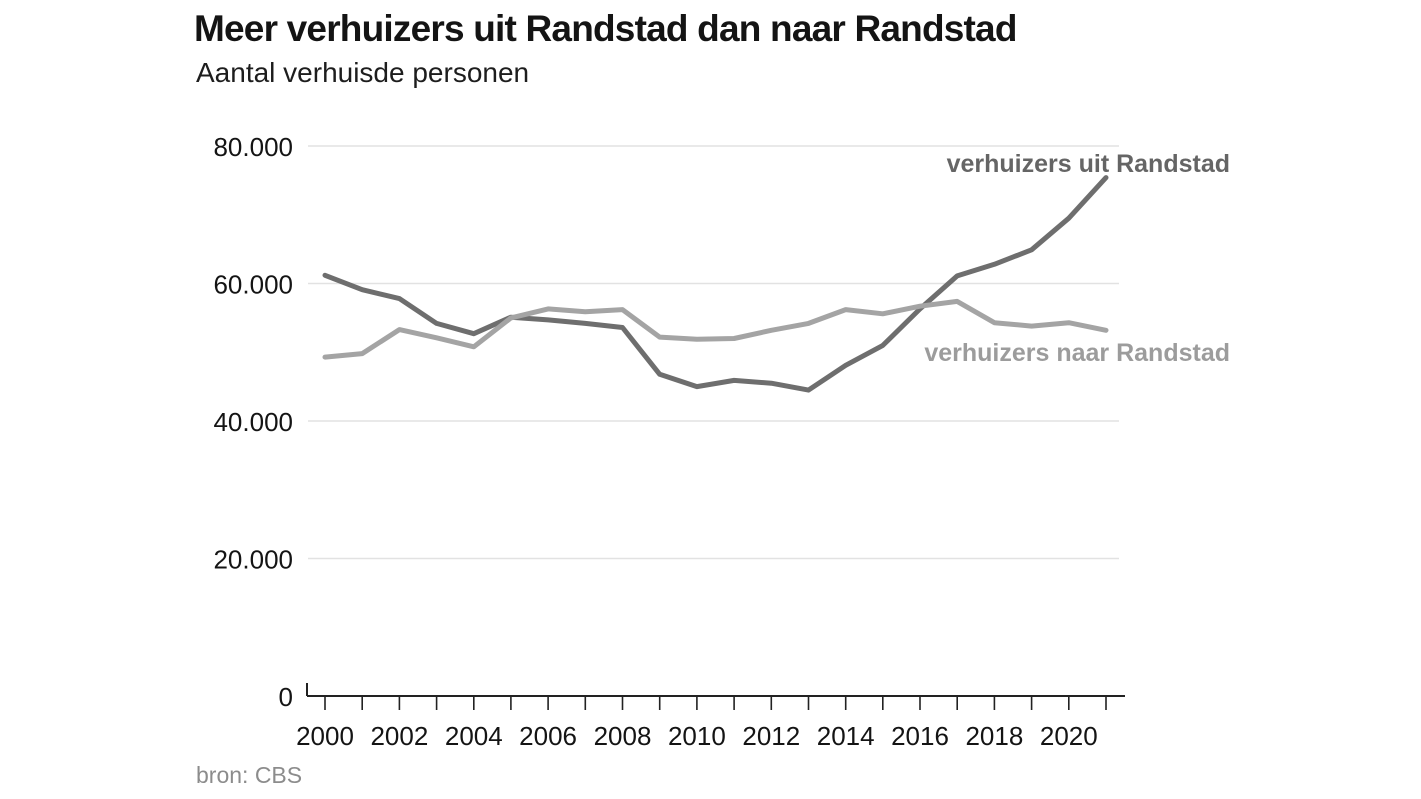 Image resolution: width=1421 pixels, height=799 pixels. What do you see at coordinates (623, 736) in the screenshot?
I see `x-axis-label: 2008` at bounding box center [623, 736].